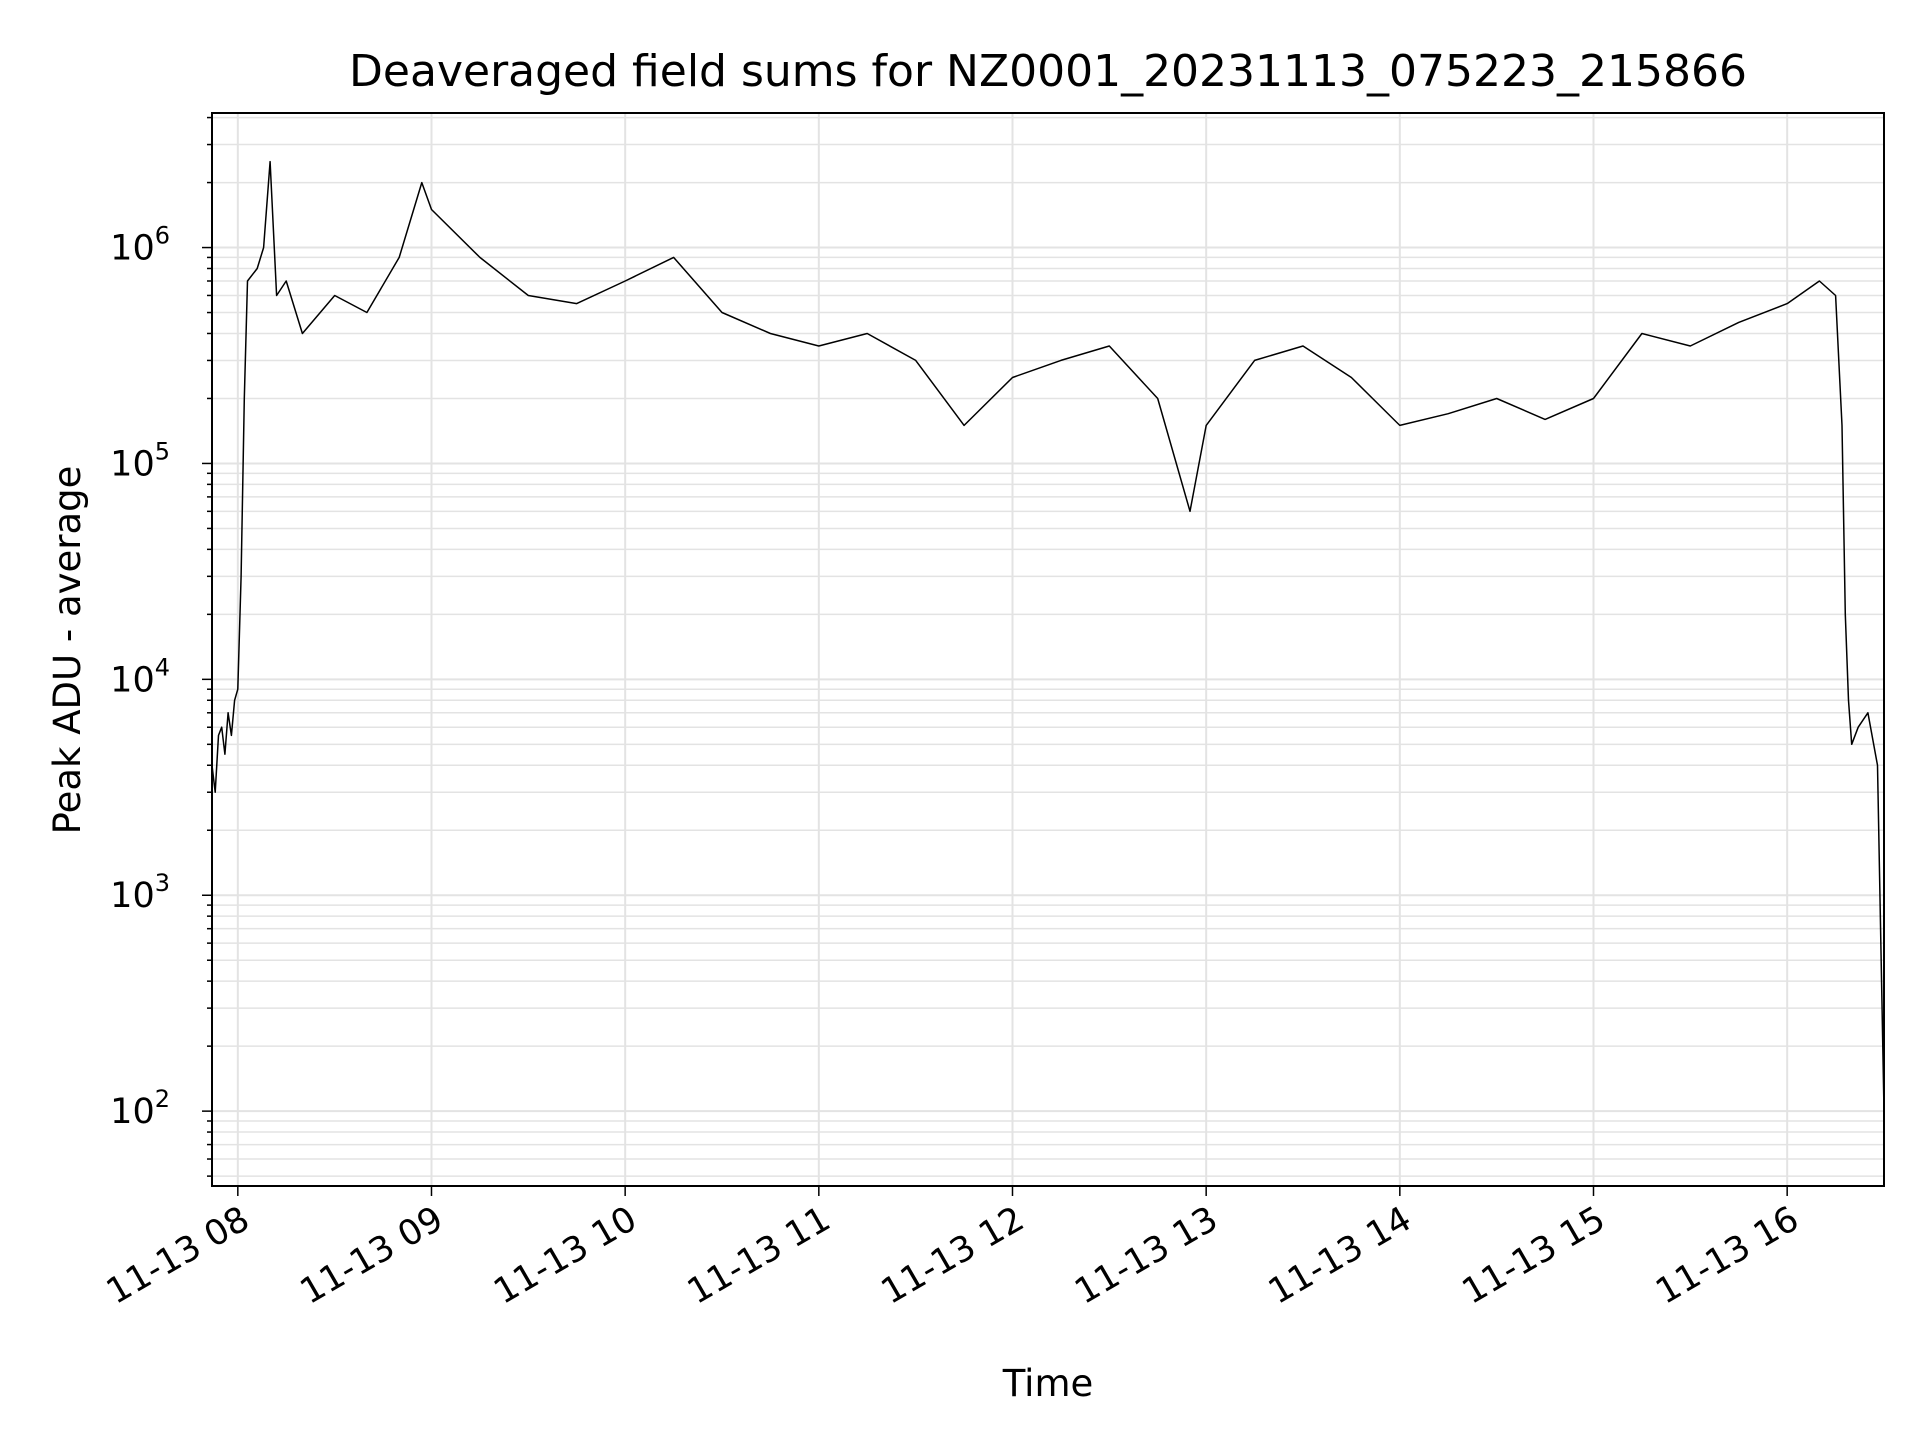 The width and height of the screenshot is (1920, 1440). What do you see at coordinates (140, 245) in the screenshot?
I see `y-tick-label: 10⁶` at bounding box center [140, 245].